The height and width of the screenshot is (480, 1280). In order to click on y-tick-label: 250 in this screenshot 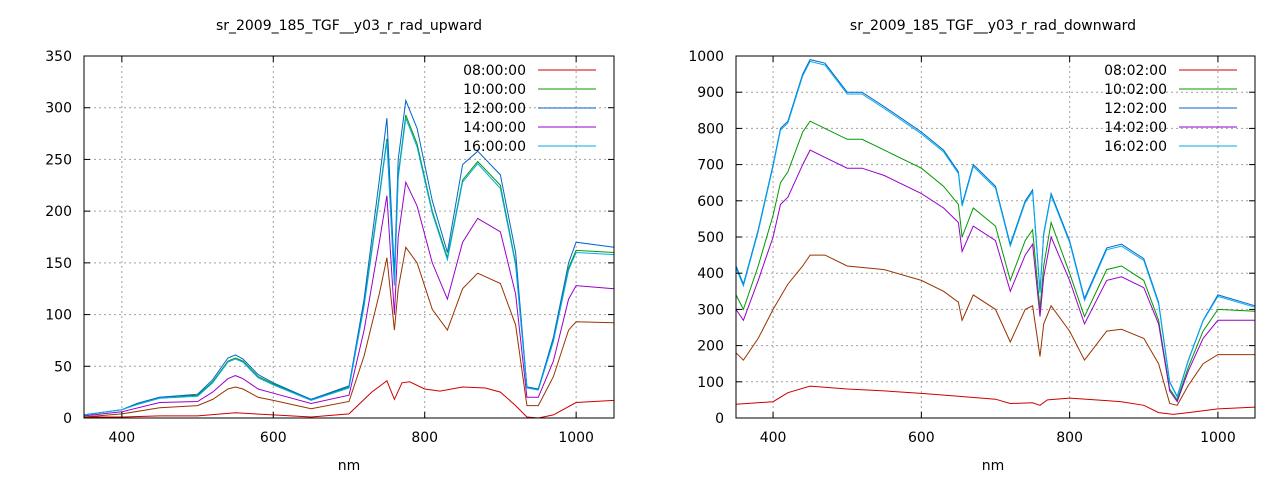, I will do `click(58, 160)`.